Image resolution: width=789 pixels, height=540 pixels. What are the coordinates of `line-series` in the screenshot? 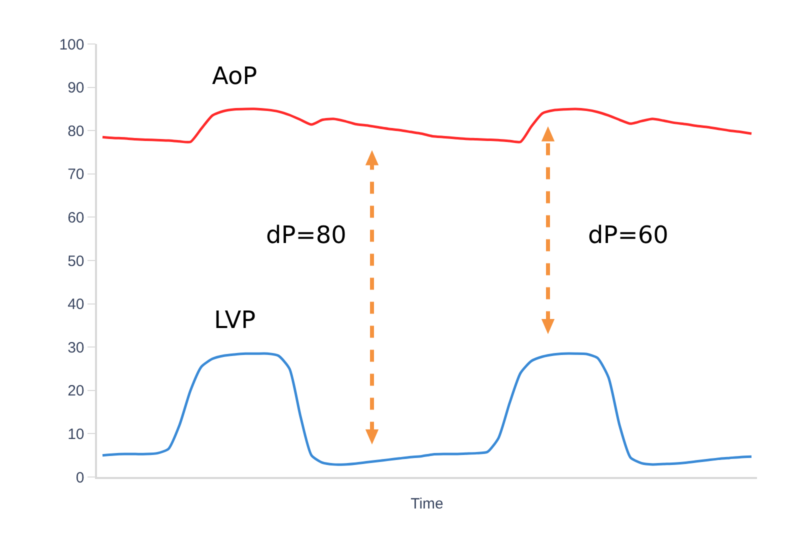 It's located at (427, 126).